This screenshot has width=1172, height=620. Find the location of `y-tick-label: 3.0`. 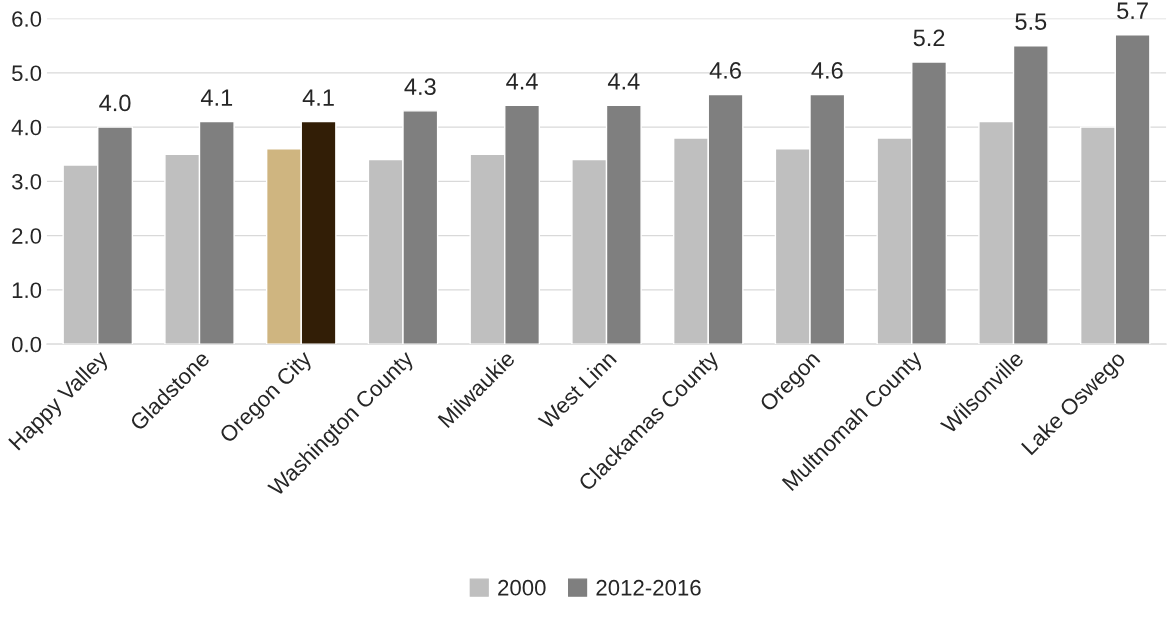

y-tick-label: 3.0 is located at coordinates (26, 181).